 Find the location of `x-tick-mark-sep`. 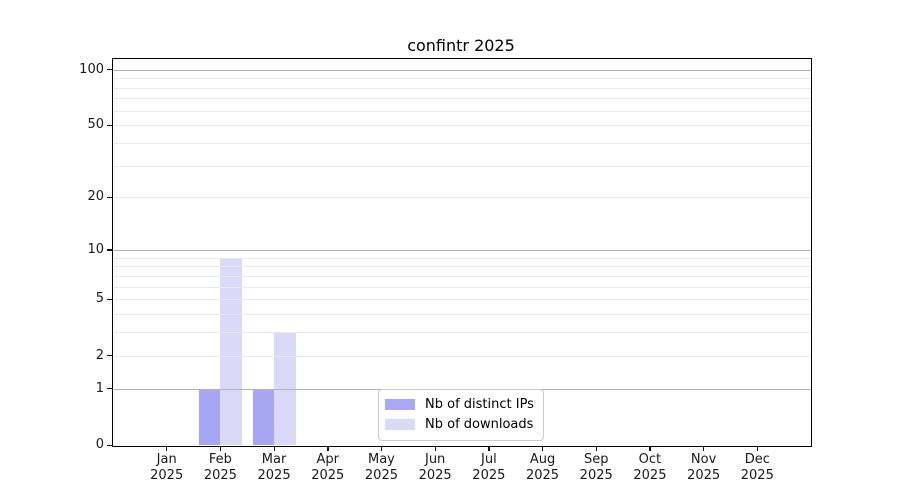

x-tick-mark-sep is located at coordinates (596, 448).